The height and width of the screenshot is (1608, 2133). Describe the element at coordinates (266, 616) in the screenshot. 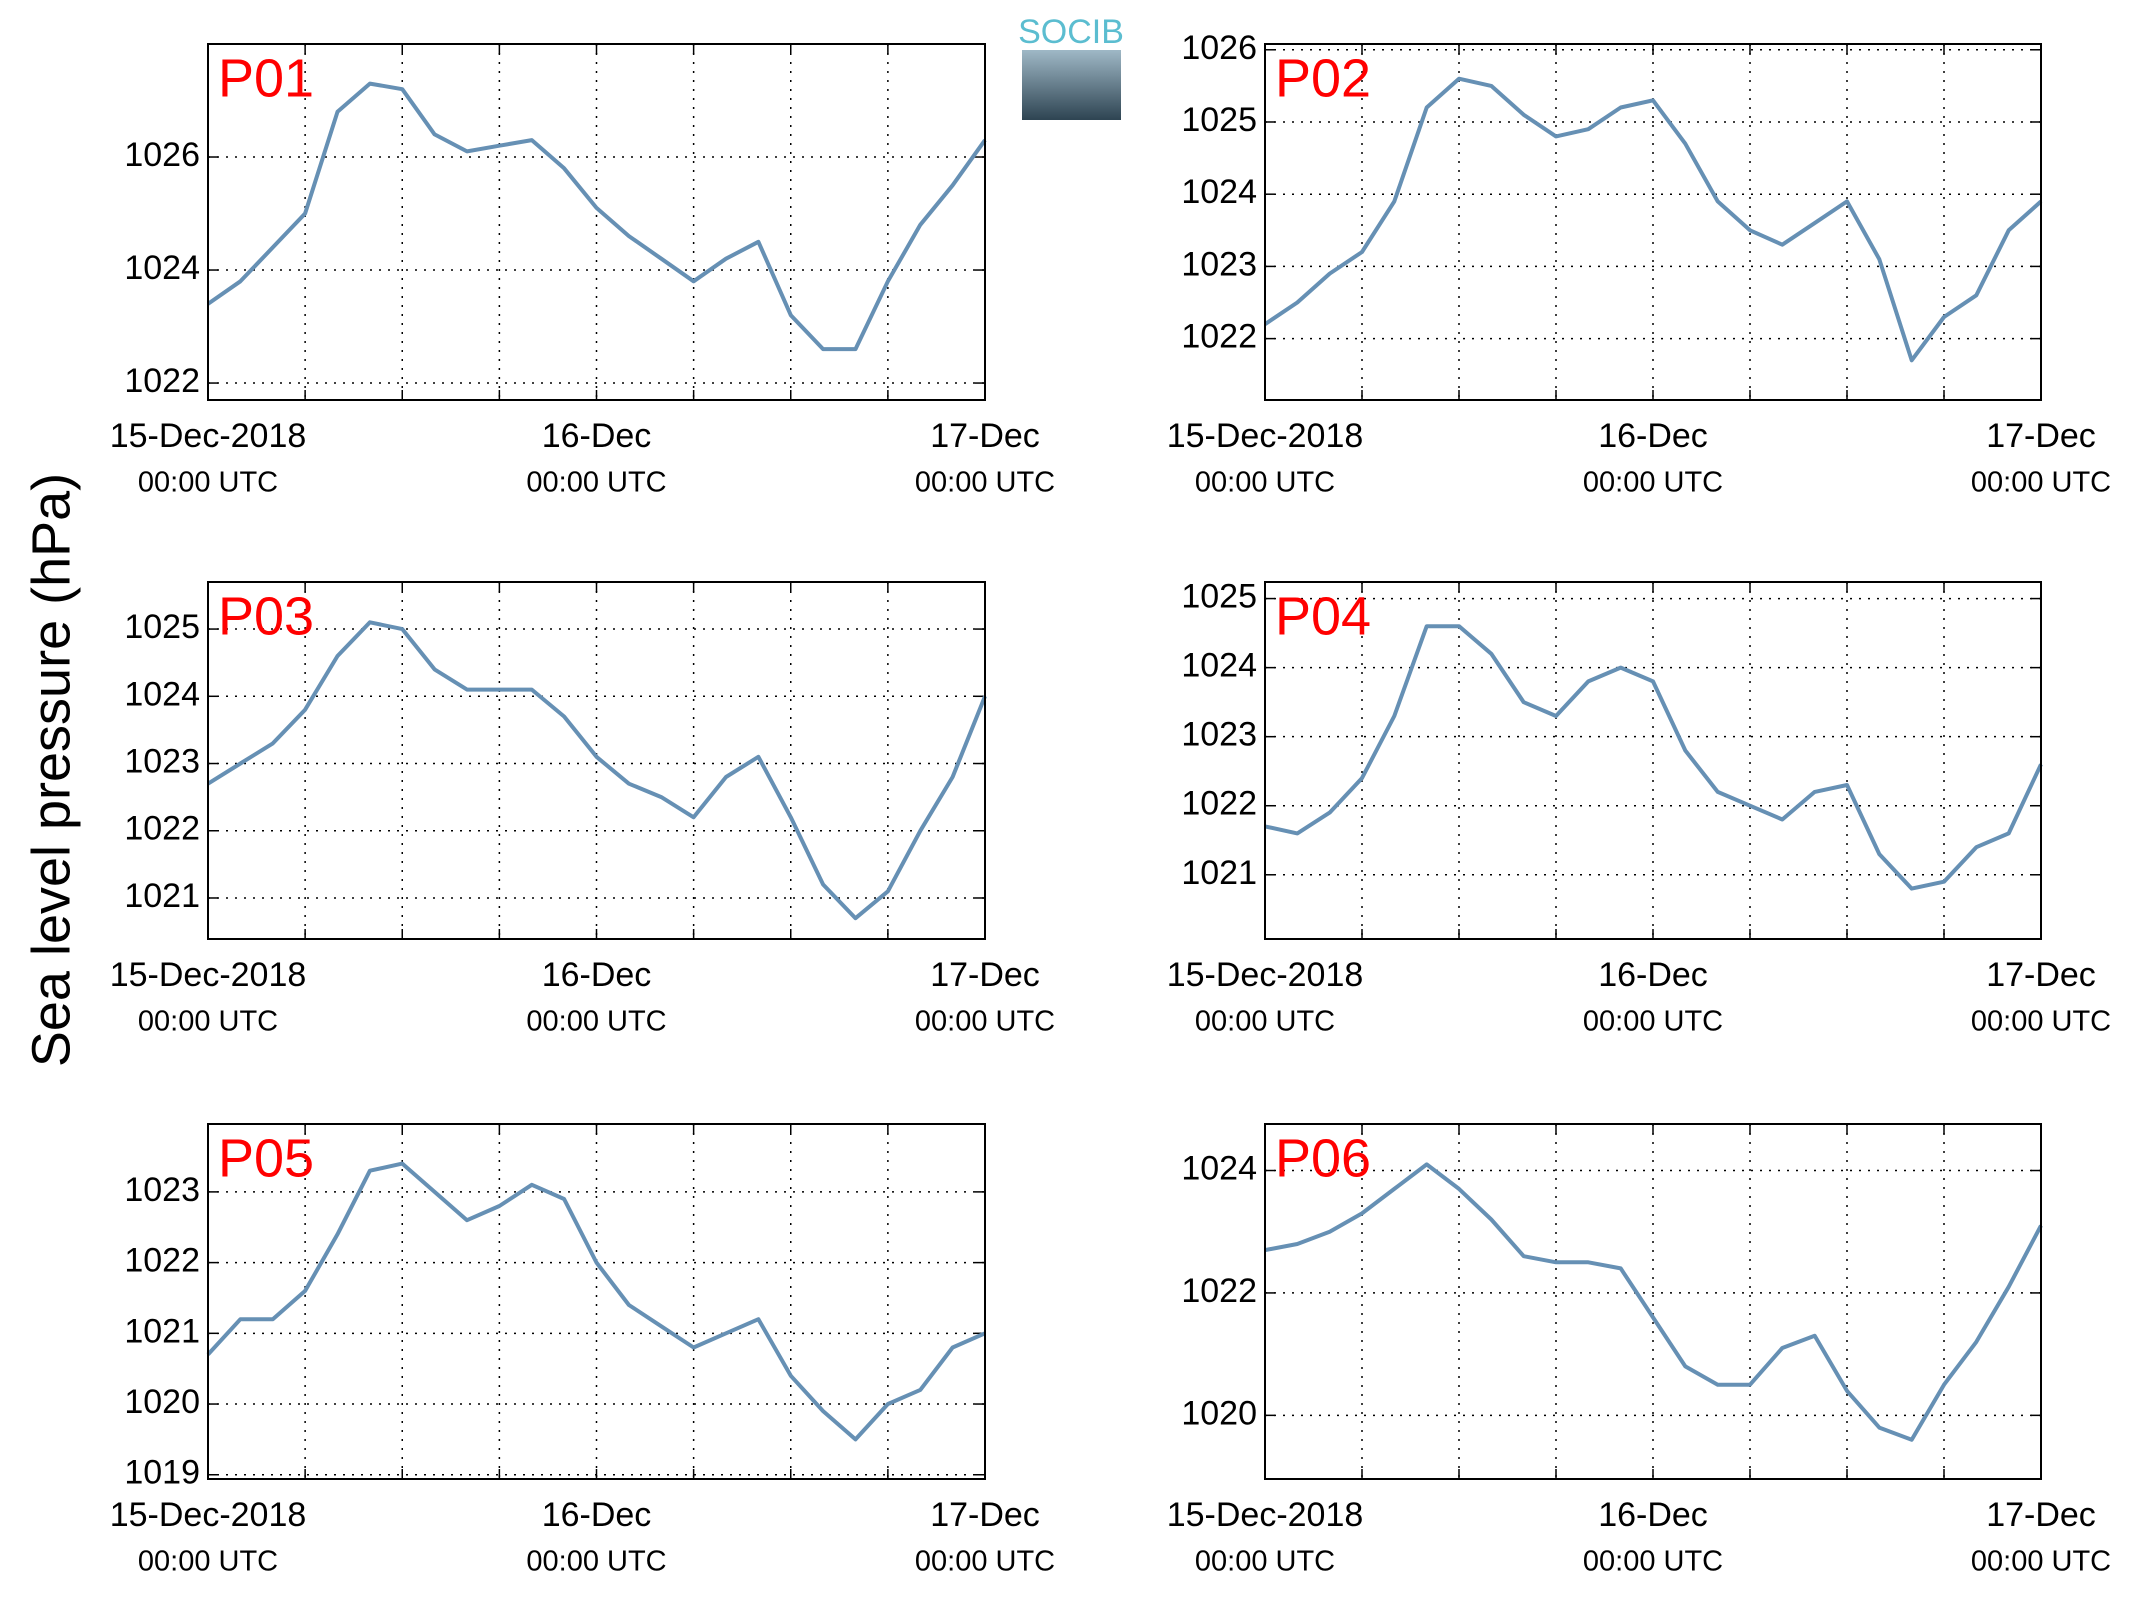

I see `subplot-title: P03` at that location.